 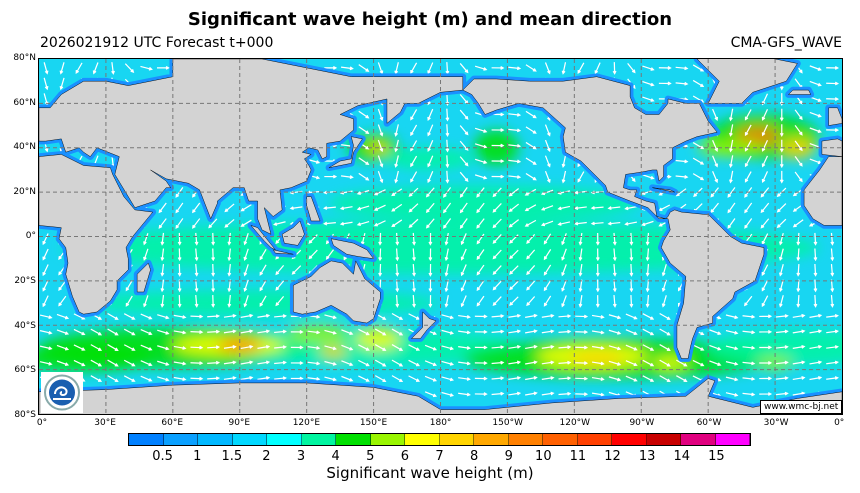 What do you see at coordinates (716, 456) in the screenshot?
I see `colorbar-tick: 15` at bounding box center [716, 456].